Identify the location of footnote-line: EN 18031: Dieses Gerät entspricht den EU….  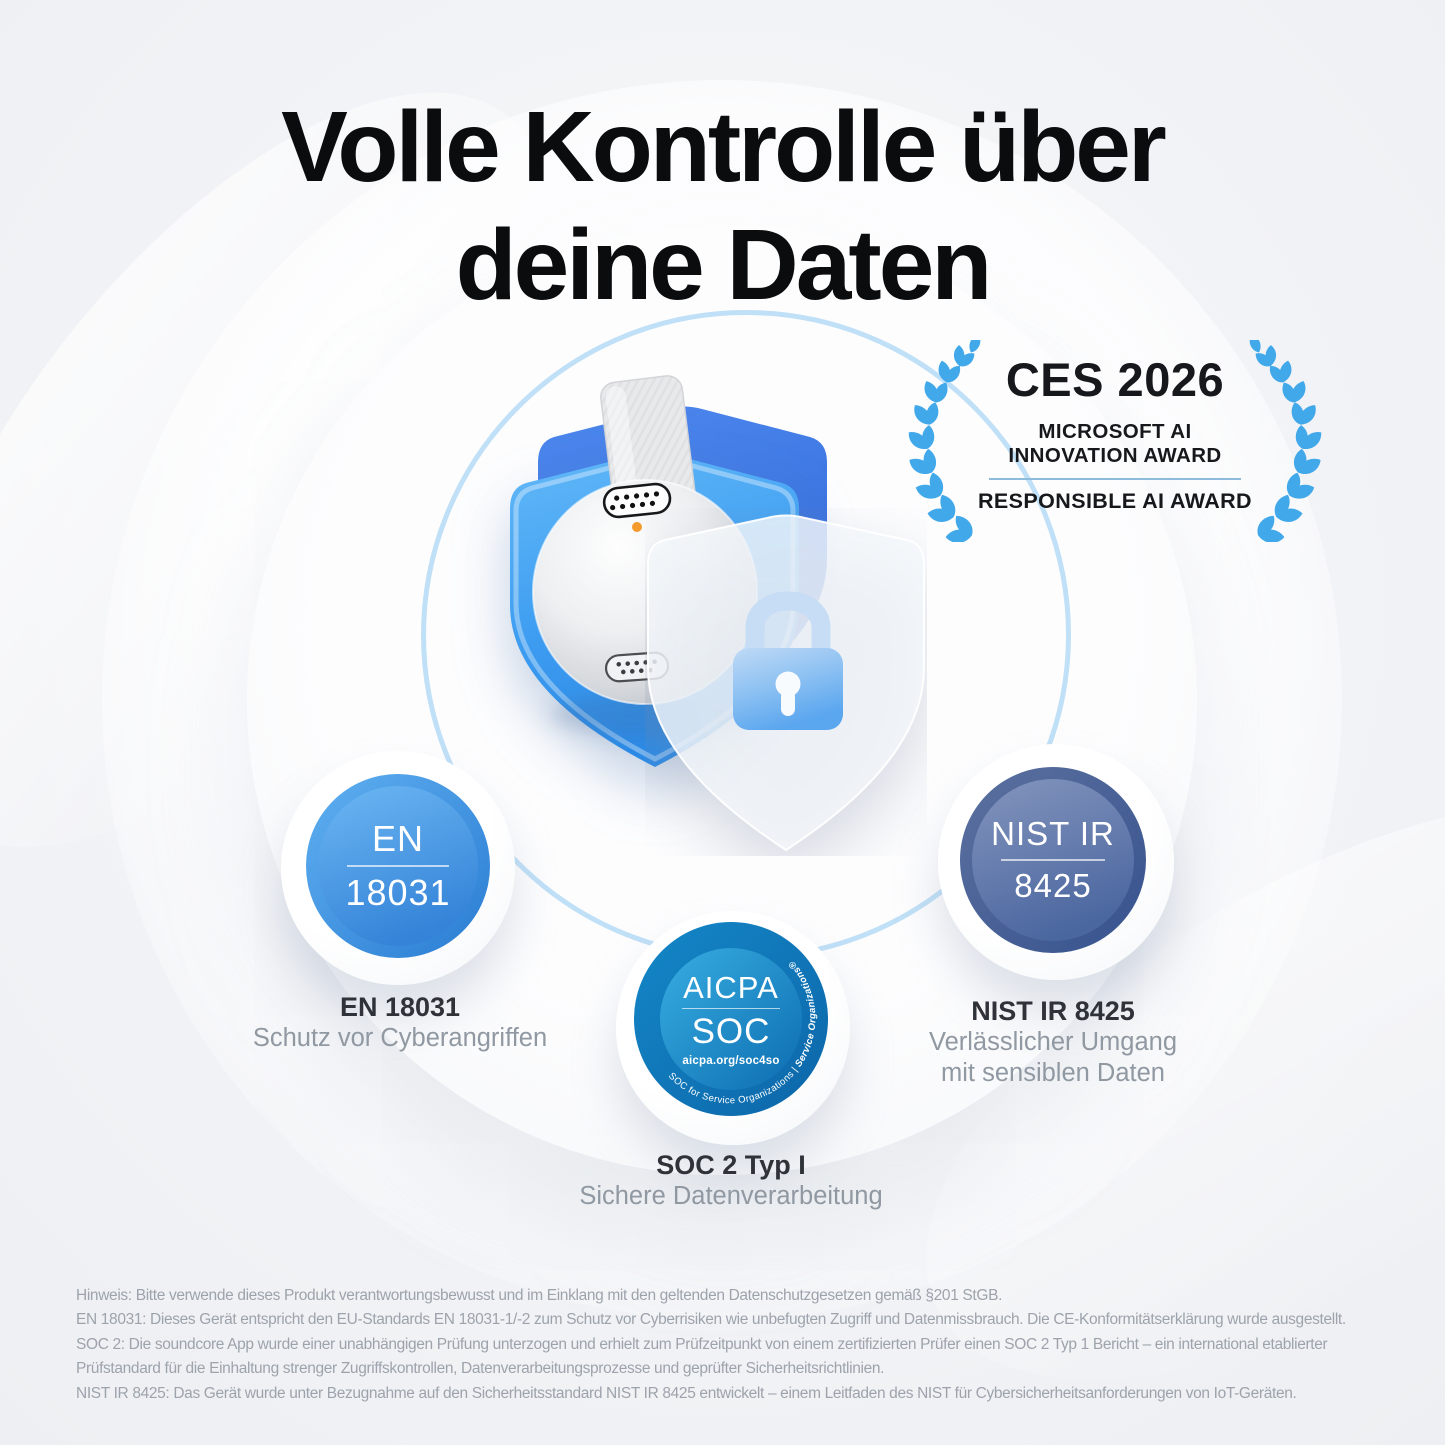
(711, 1320).